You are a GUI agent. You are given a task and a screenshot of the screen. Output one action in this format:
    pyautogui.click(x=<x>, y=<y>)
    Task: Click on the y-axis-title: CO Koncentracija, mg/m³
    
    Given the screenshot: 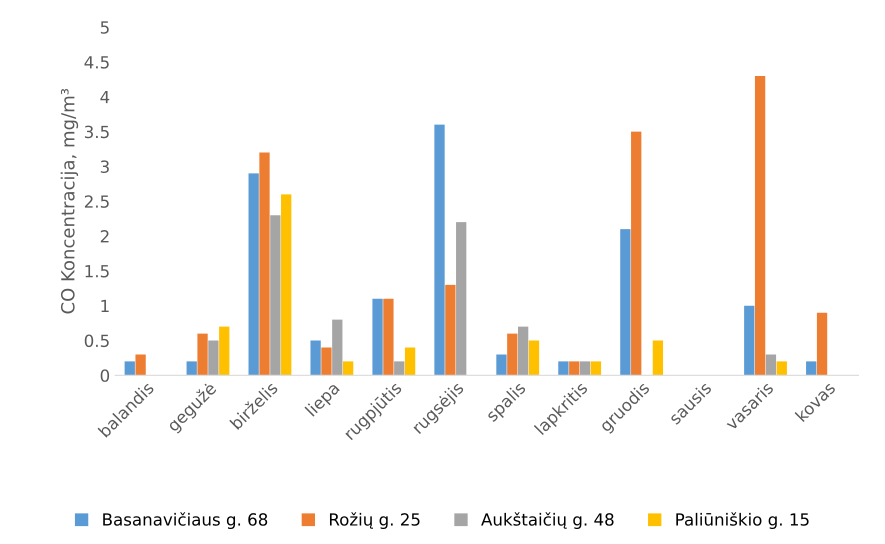 What is the action you would take?
    pyautogui.click(x=69, y=201)
    